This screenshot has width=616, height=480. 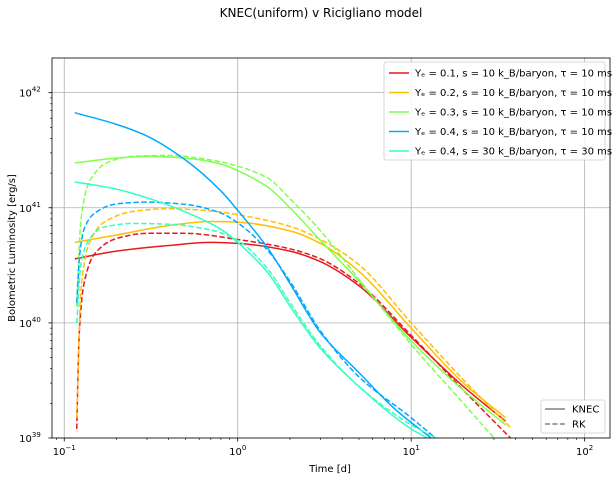 I want to click on y-tick-label: 1041, so click(x=30, y=208).